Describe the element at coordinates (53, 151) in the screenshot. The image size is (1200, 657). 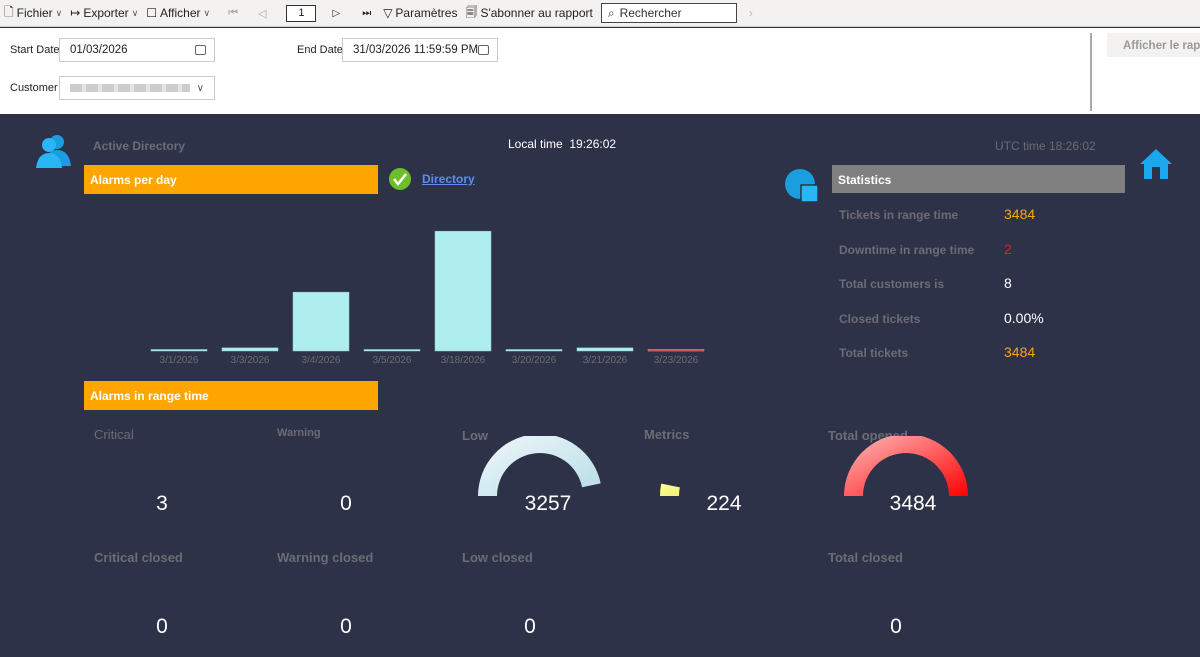
I see `users-icon` at that location.